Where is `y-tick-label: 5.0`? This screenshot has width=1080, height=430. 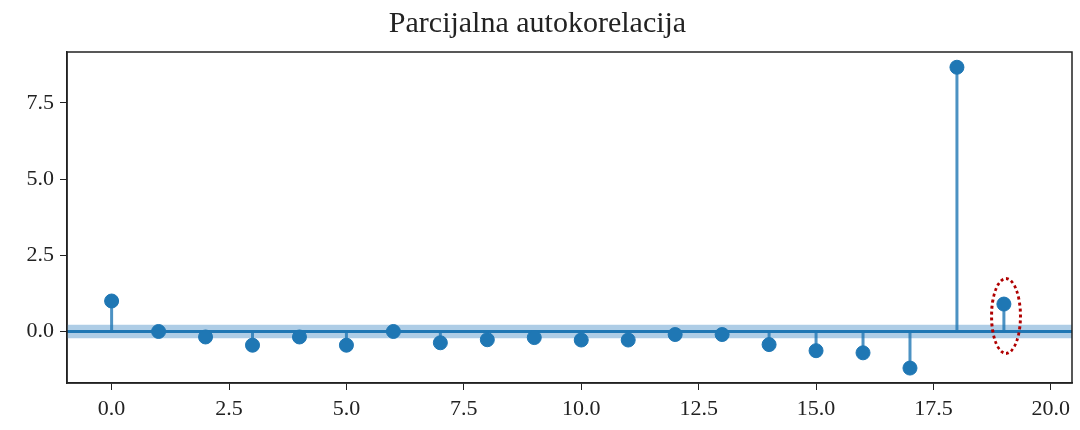 y-tick-label: 5.0 is located at coordinates (40, 177).